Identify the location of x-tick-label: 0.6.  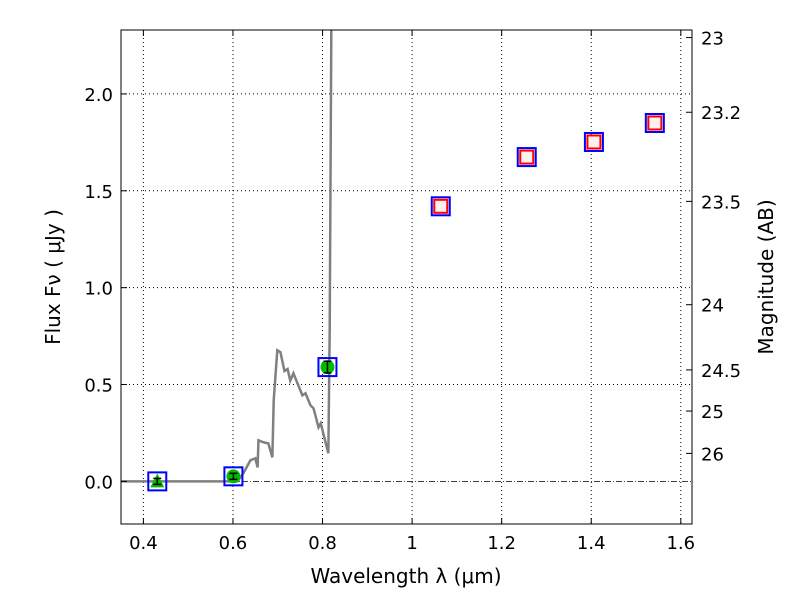
(233, 543).